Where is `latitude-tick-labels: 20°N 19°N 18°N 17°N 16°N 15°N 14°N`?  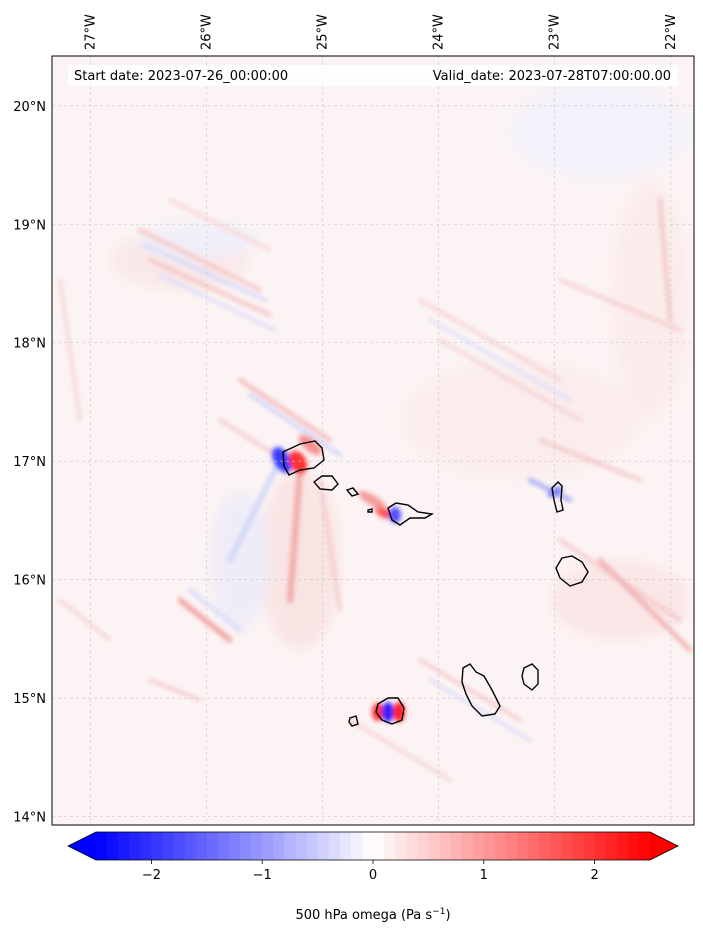
latitude-tick-labels: 20°N 19°N 18°N 17°N 16°N 15°N 14°N is located at coordinates (29, 463).